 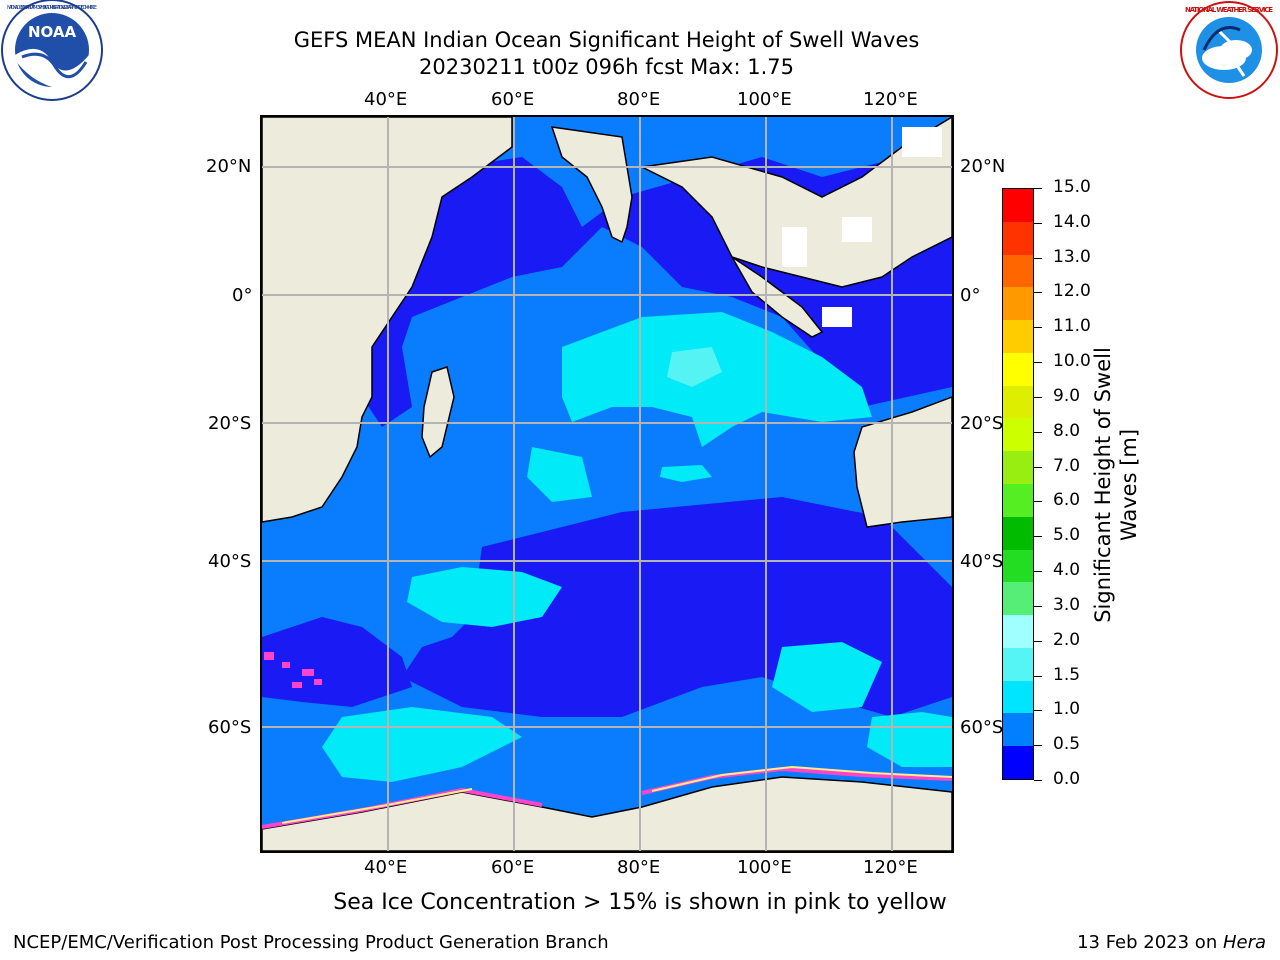 What do you see at coordinates (606, 67) in the screenshot?
I see `chart-subtitle: 20230211 t00z 096h fcst Max: 1.75` at bounding box center [606, 67].